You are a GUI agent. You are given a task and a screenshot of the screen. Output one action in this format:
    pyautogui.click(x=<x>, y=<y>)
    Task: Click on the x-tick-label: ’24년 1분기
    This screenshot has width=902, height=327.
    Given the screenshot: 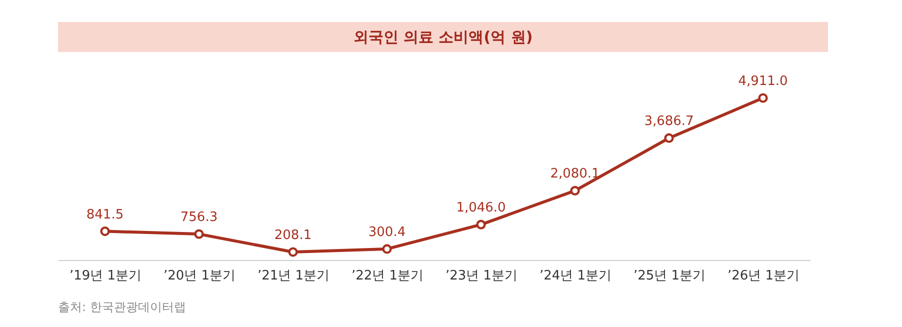 What is the action you would take?
    pyautogui.click(x=575, y=276)
    